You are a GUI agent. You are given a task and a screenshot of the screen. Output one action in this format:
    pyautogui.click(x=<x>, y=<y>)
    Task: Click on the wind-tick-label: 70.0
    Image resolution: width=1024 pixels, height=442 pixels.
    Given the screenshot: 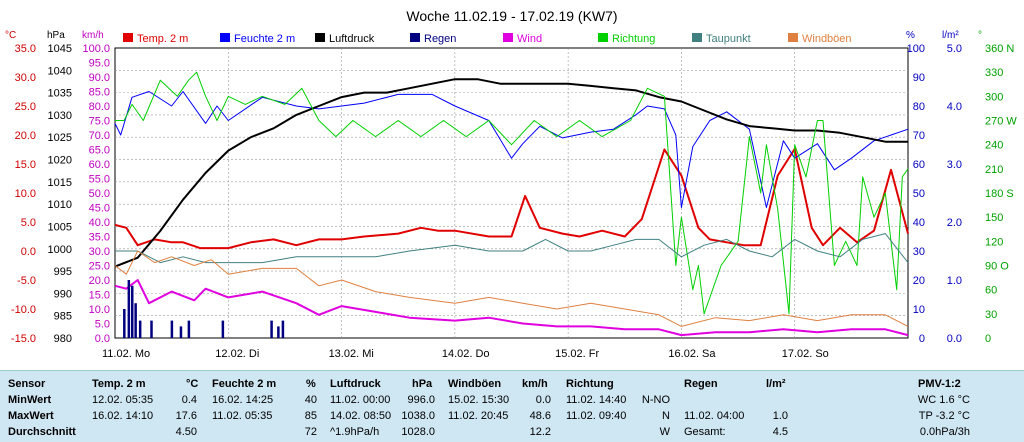 What is the action you would take?
    pyautogui.click(x=99, y=136)
    